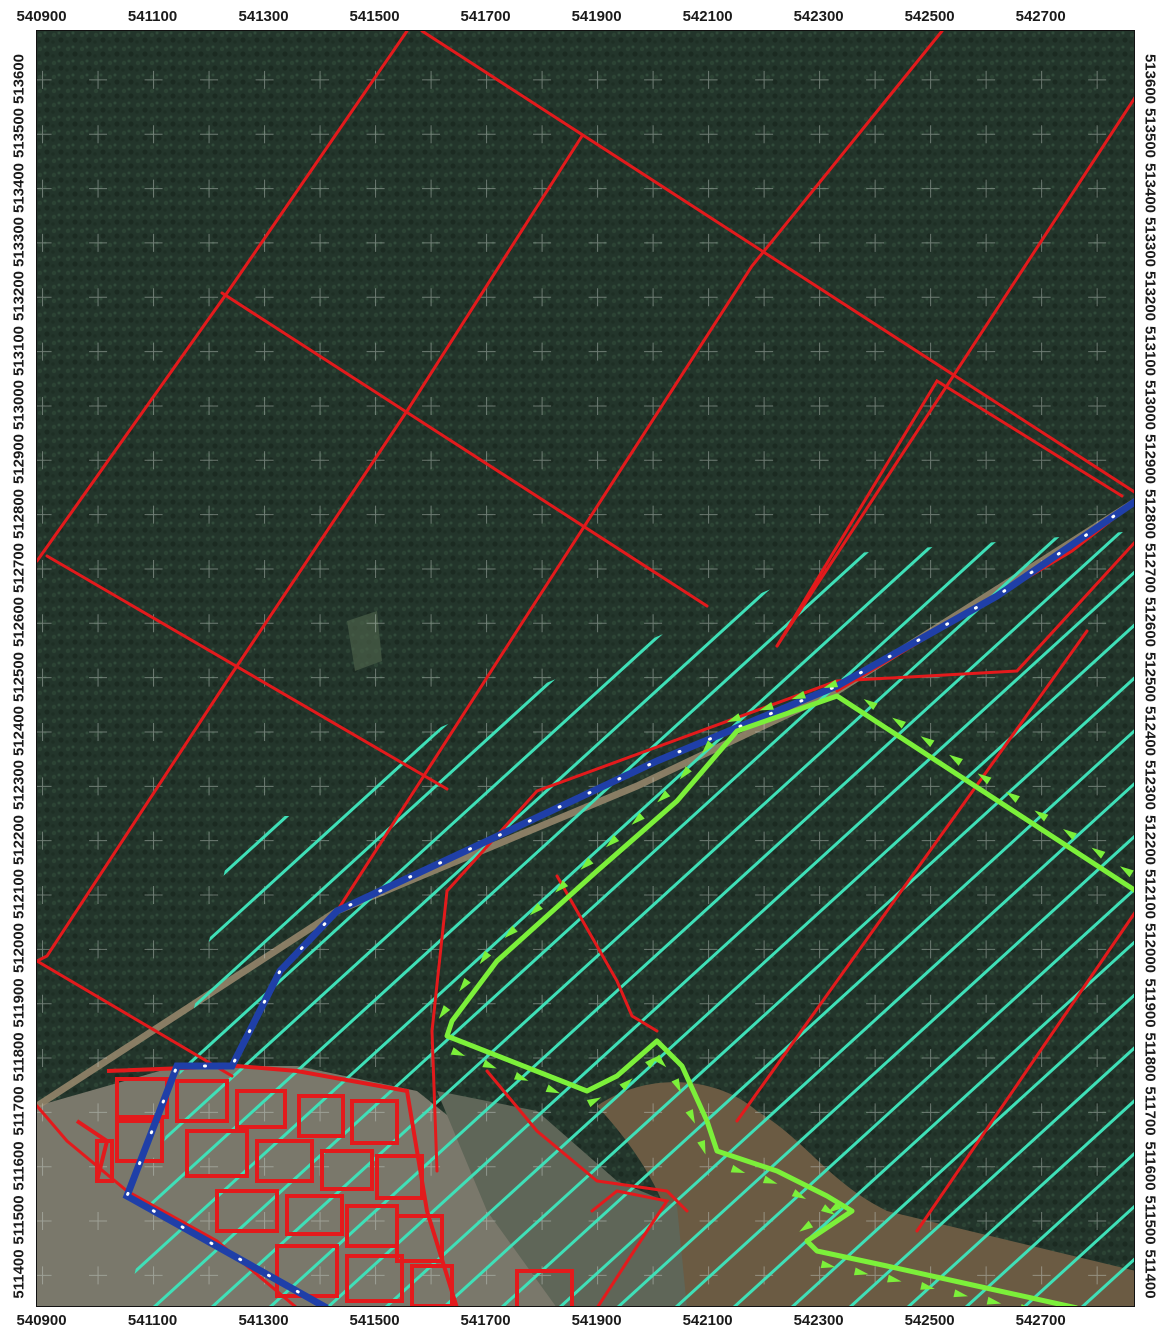 This screenshot has width=1164, height=1335. What do you see at coordinates (19, 731) in the screenshot?
I see `y-left-tick-label: 512400` at bounding box center [19, 731].